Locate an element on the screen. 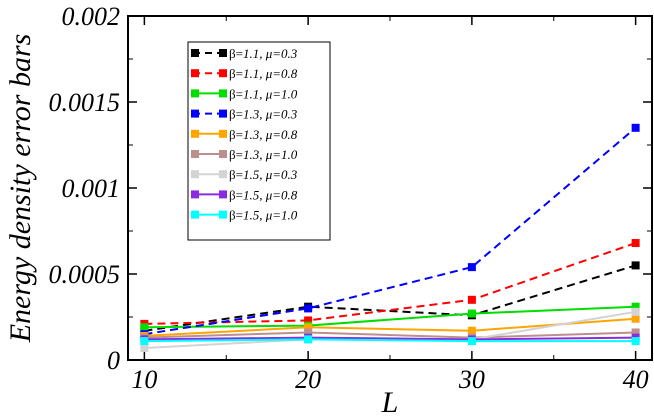 The width and height of the screenshot is (654, 419). legend-entry: β=1.5, μ=1.0 is located at coordinates (244, 215).